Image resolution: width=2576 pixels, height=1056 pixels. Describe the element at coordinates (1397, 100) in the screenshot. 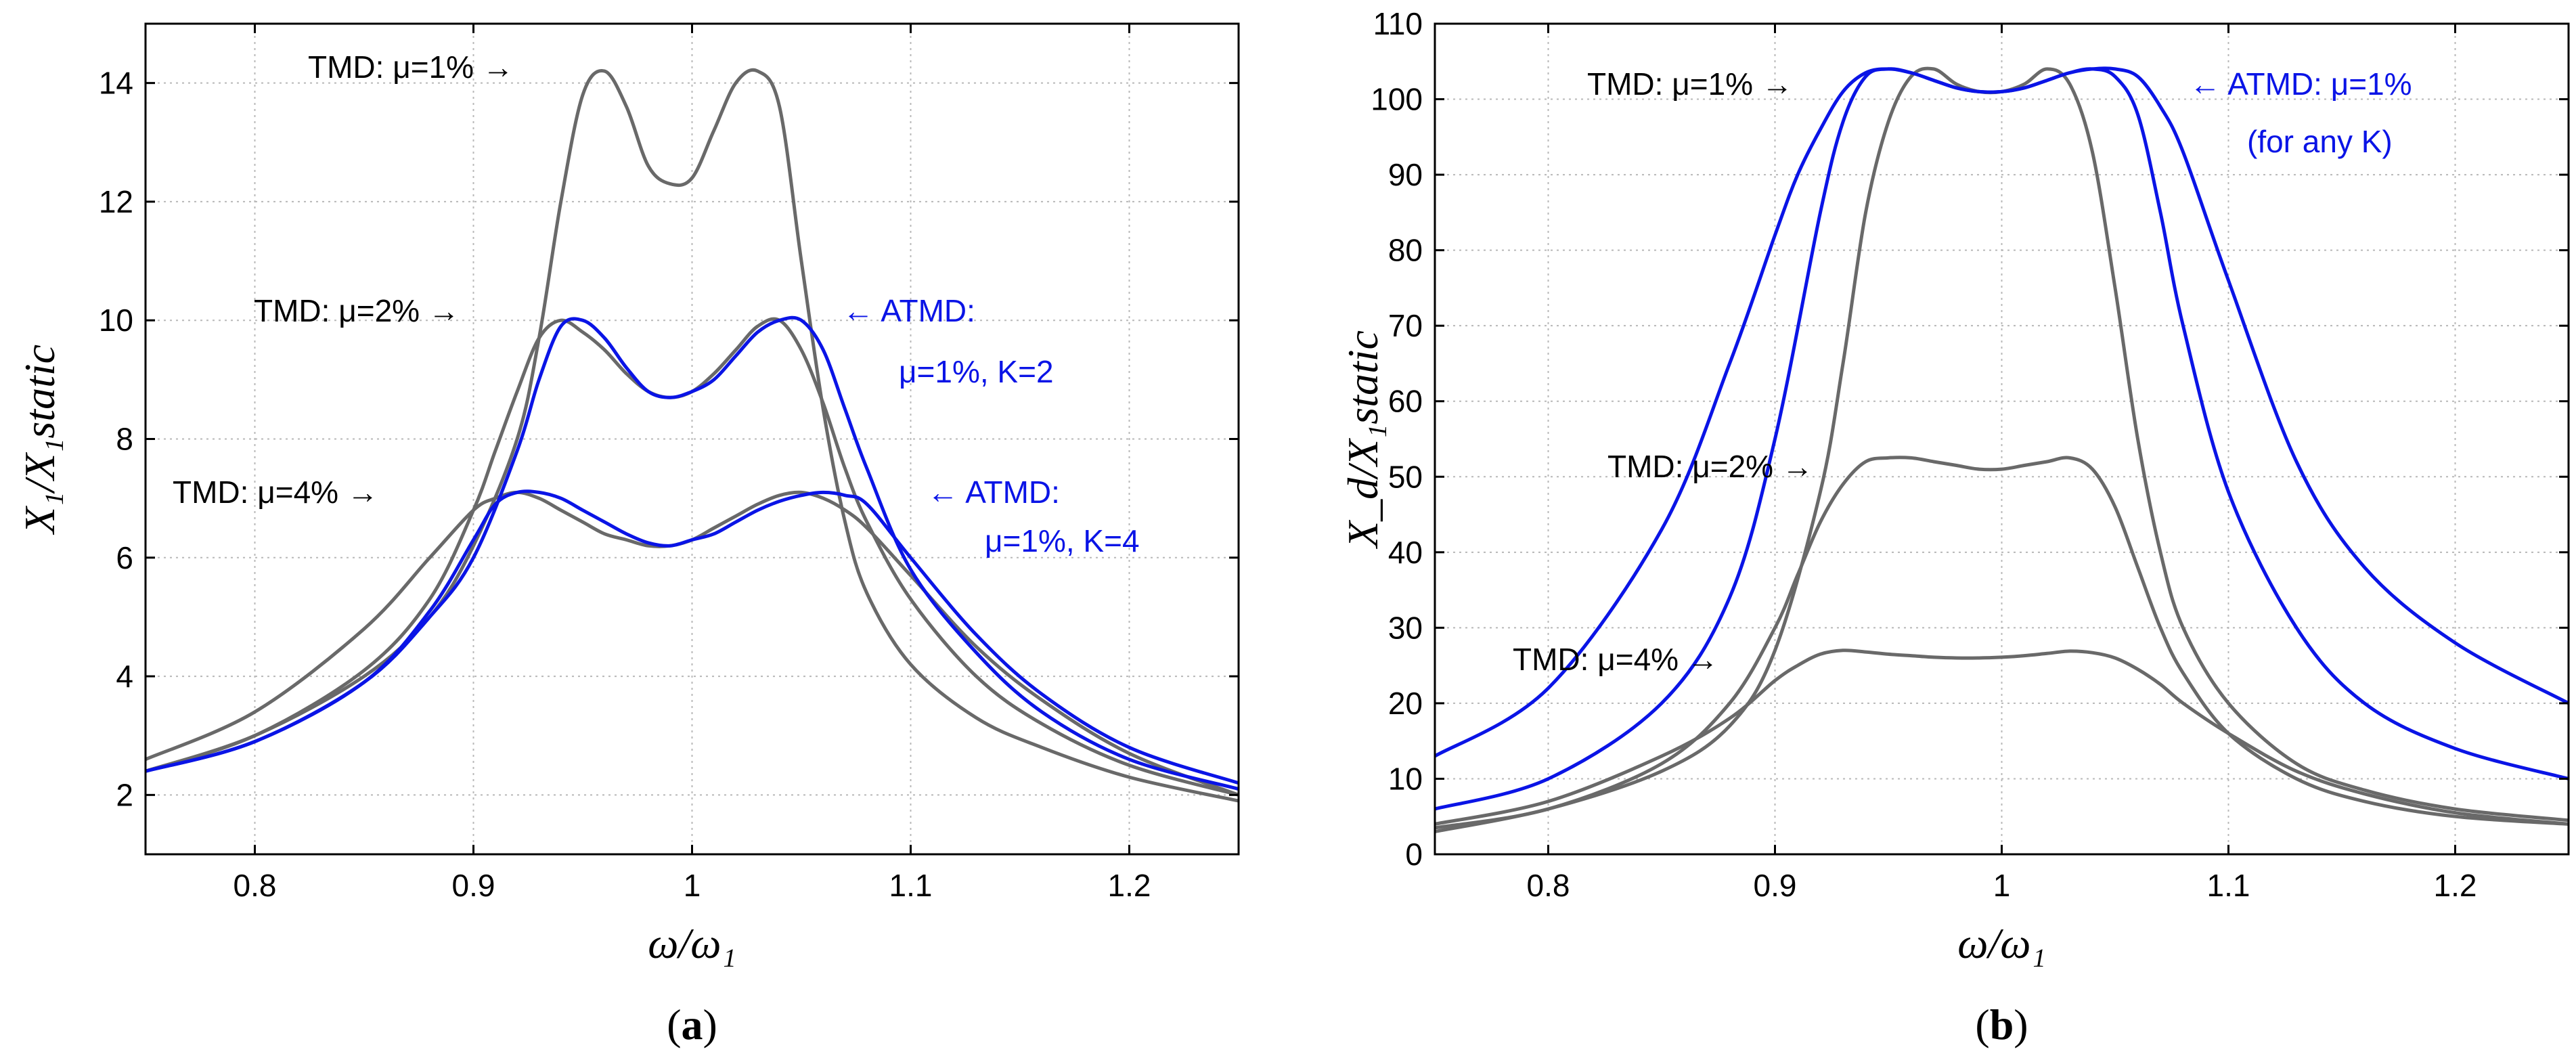

I see `y-tick-label: 100` at that location.